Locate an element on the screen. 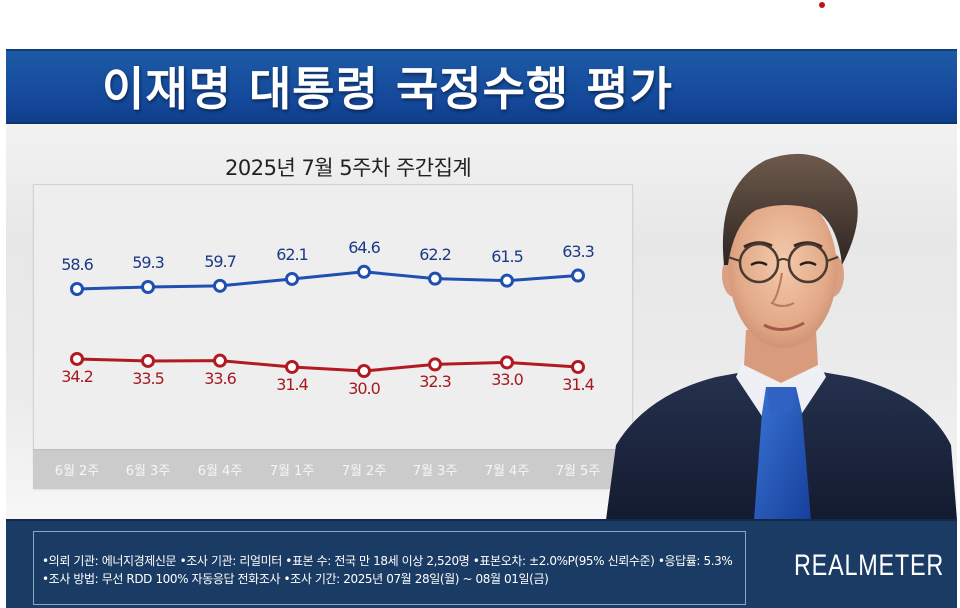 This screenshot has width=960, height=608. positive-label: 58.6 is located at coordinates (77, 264).